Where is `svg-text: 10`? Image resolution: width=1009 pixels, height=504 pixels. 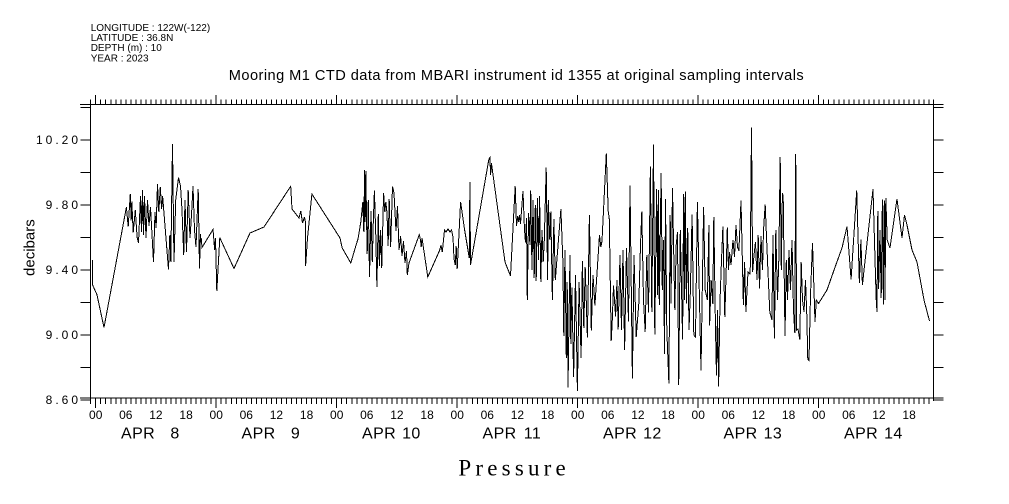
svg-text: 10 is located at coordinates (411, 433).